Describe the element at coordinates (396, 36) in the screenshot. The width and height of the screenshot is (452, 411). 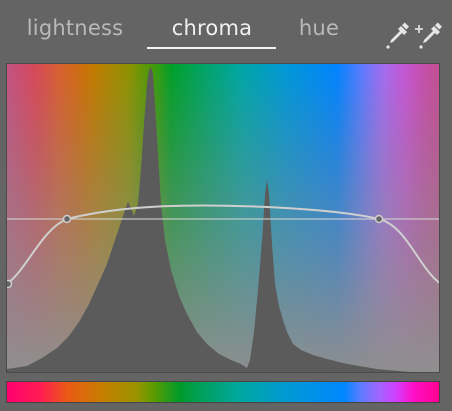
I see `color-picker-icon` at that location.